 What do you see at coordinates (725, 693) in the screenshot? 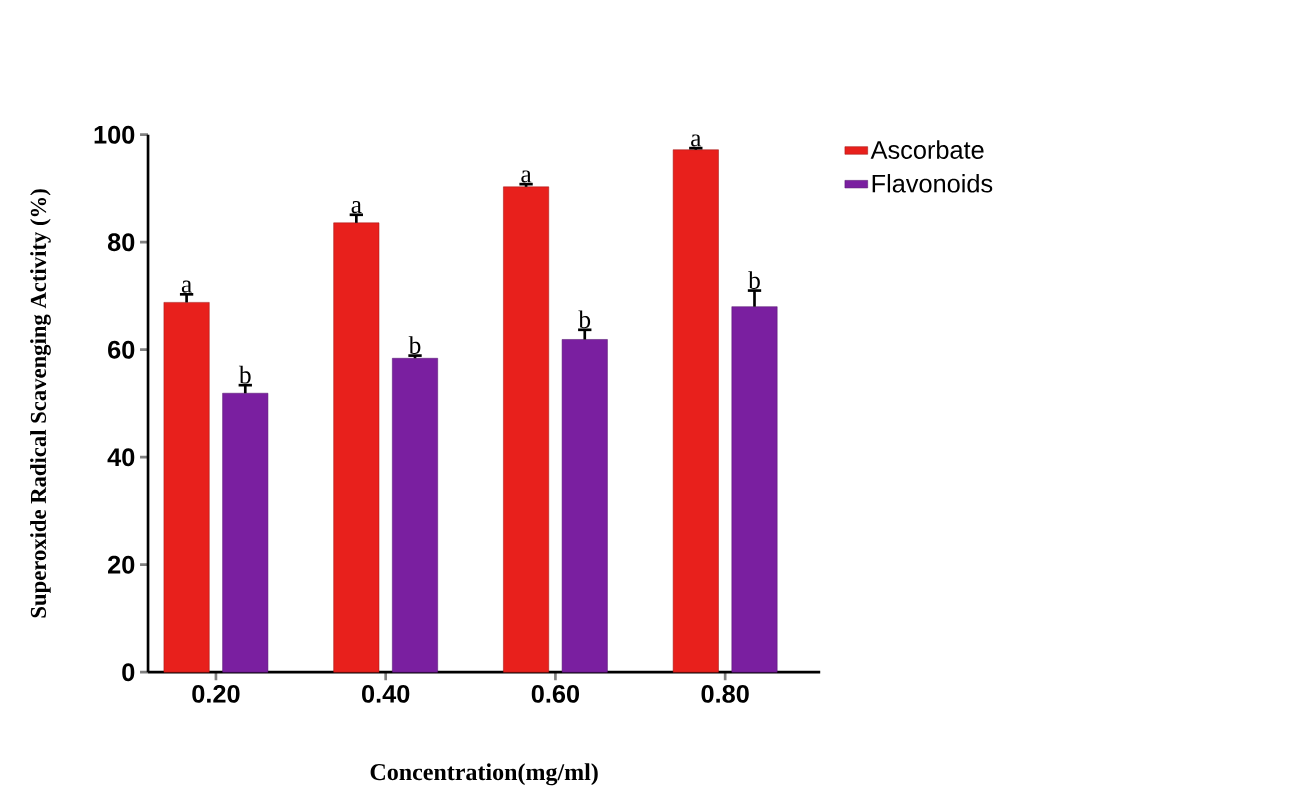
I see `x-tick-label: 0.80` at bounding box center [725, 693].